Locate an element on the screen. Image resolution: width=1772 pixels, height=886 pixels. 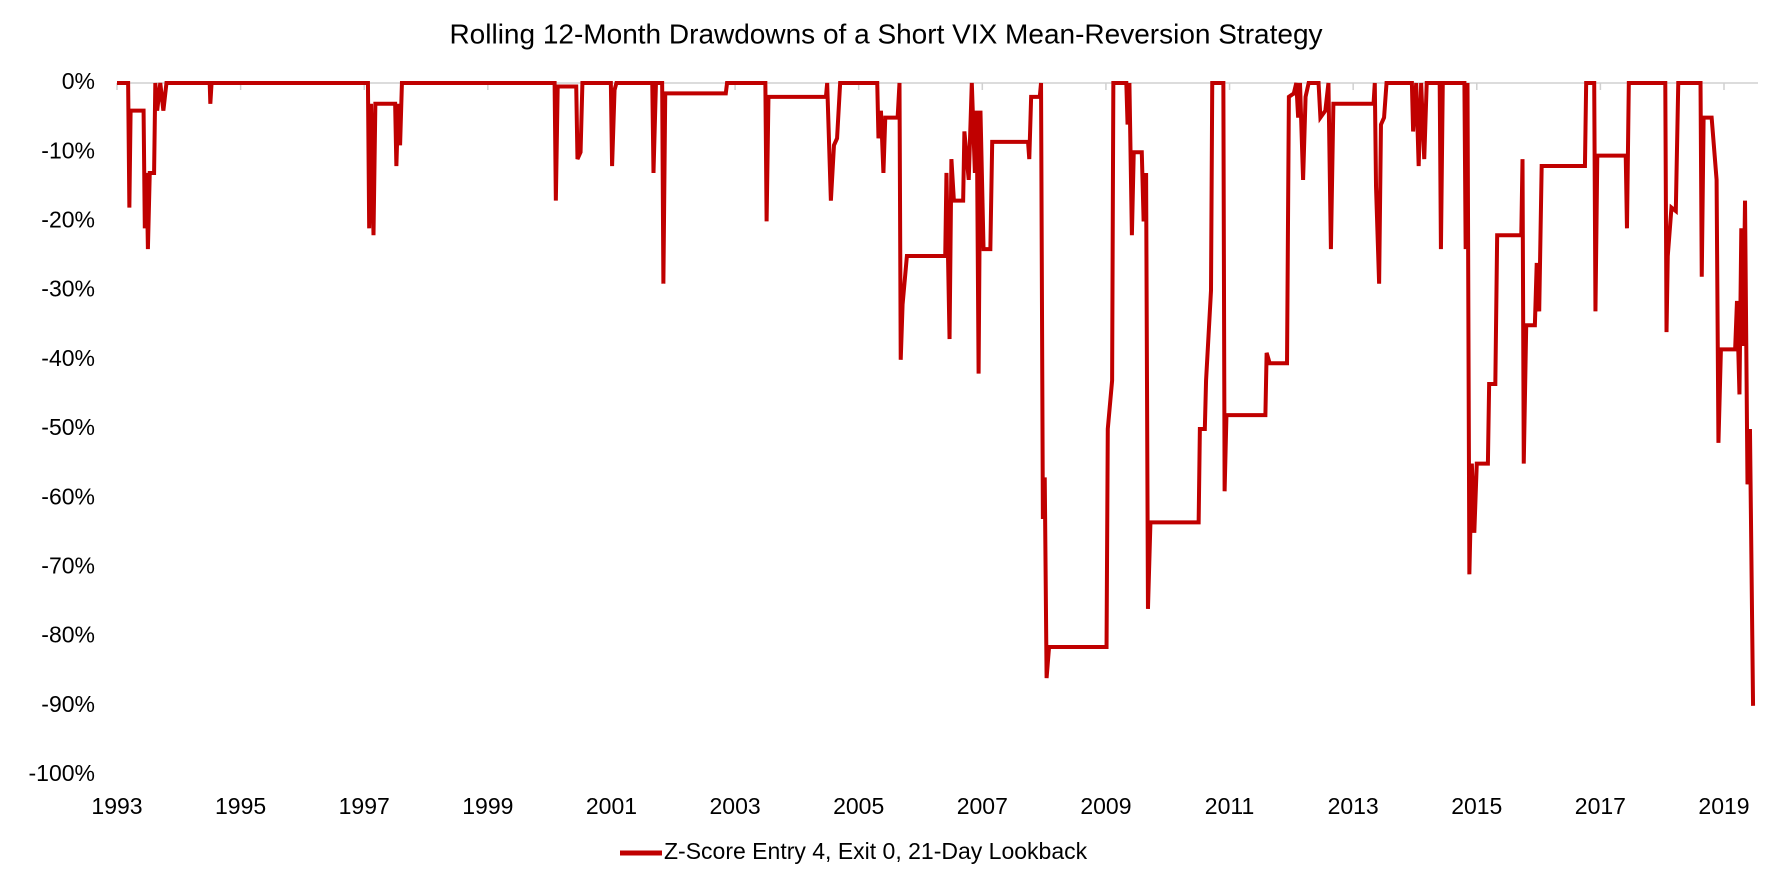
x-tick-label: 2005 is located at coordinates (858, 806).